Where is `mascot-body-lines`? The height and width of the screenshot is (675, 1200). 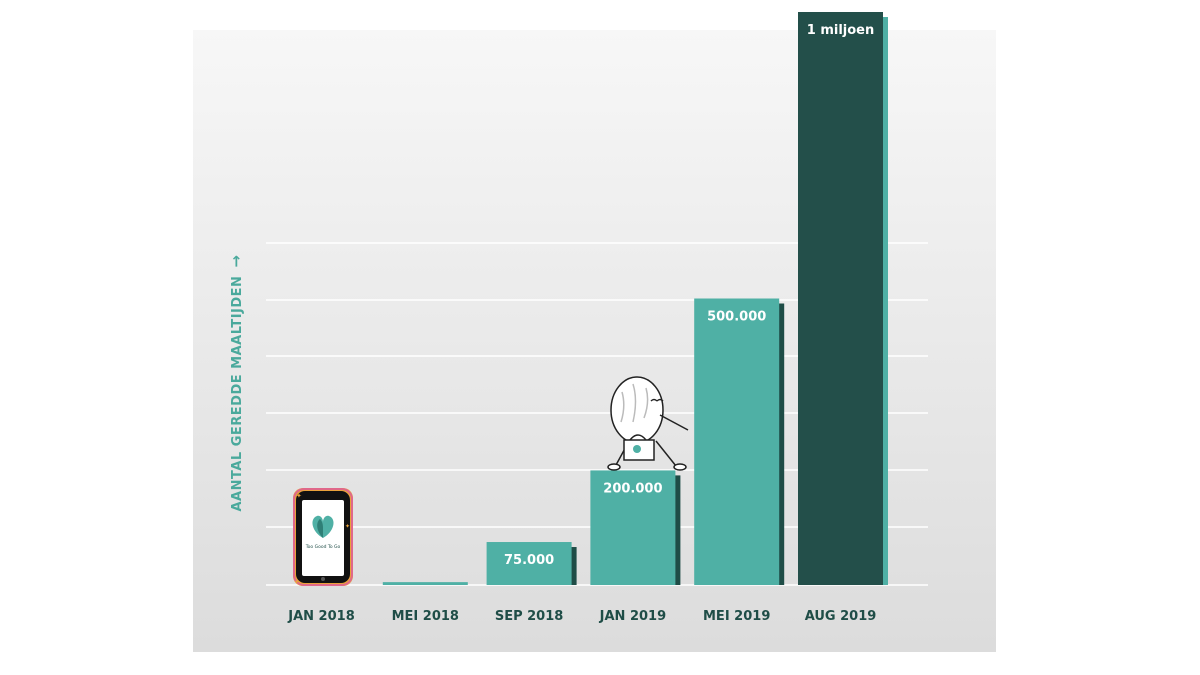
mascot-body-lines is located at coordinates (634, 403).